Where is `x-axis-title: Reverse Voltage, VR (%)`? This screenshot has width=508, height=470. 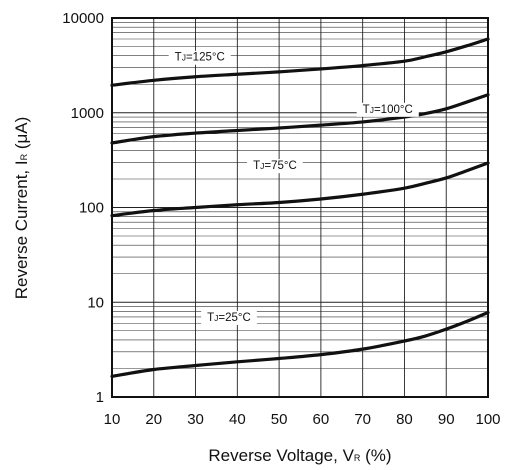
x-axis-title: Reverse Voltage, VR (%) is located at coordinates (299, 455).